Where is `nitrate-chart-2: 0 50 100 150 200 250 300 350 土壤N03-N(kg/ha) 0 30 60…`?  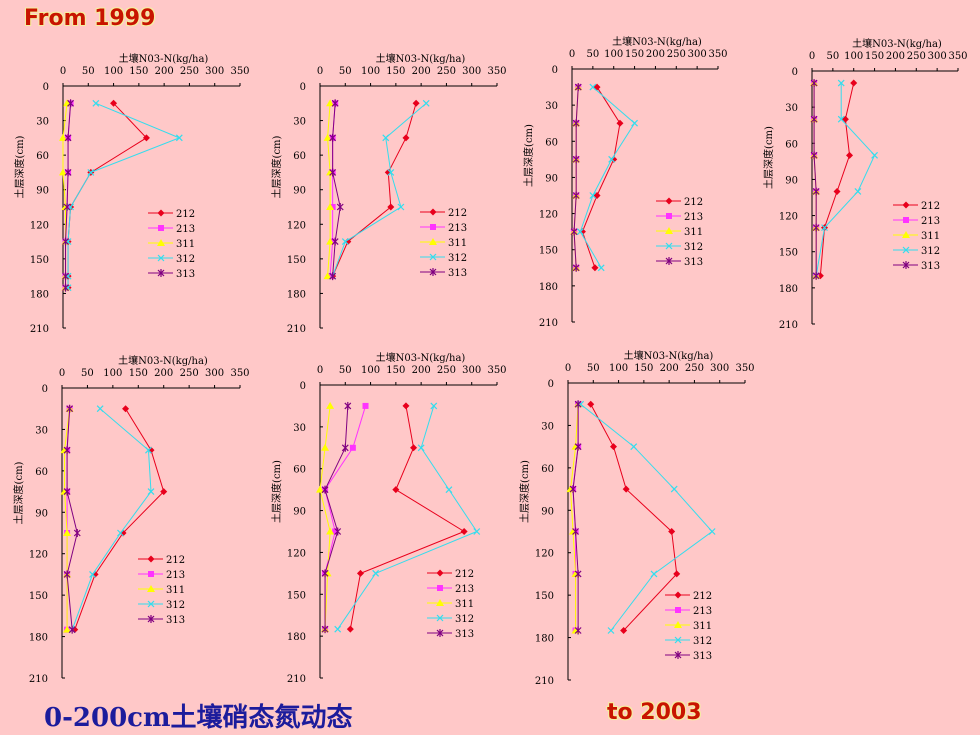 nitrate-chart-2: 0 50 100 150 200 250 300 350 土壤N03-N(kg/ha) 0 30 60… is located at coordinates (388, 193).